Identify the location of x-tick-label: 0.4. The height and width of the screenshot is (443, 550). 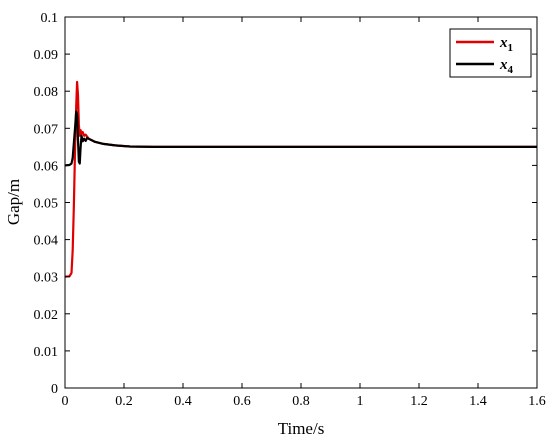
(183, 401).